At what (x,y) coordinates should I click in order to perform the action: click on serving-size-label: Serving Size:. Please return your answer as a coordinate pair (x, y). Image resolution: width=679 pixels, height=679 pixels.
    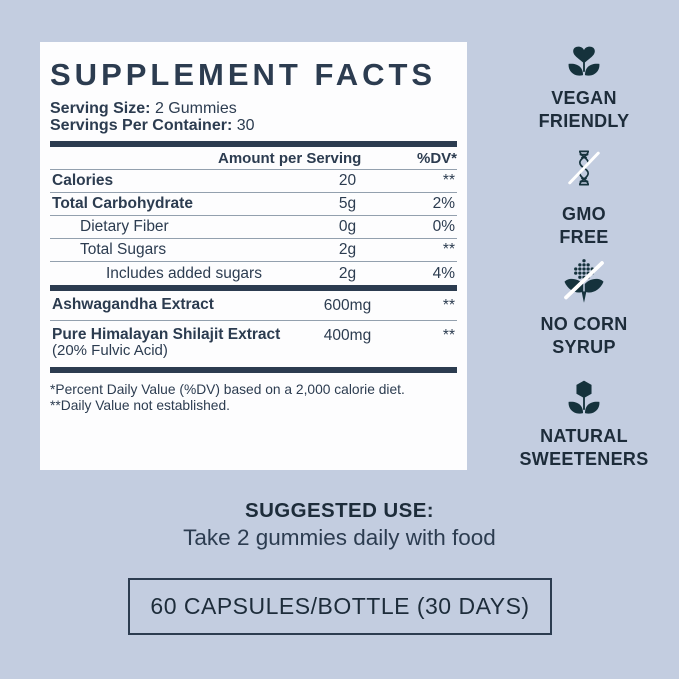
    Looking at the image, I should click on (100, 108).